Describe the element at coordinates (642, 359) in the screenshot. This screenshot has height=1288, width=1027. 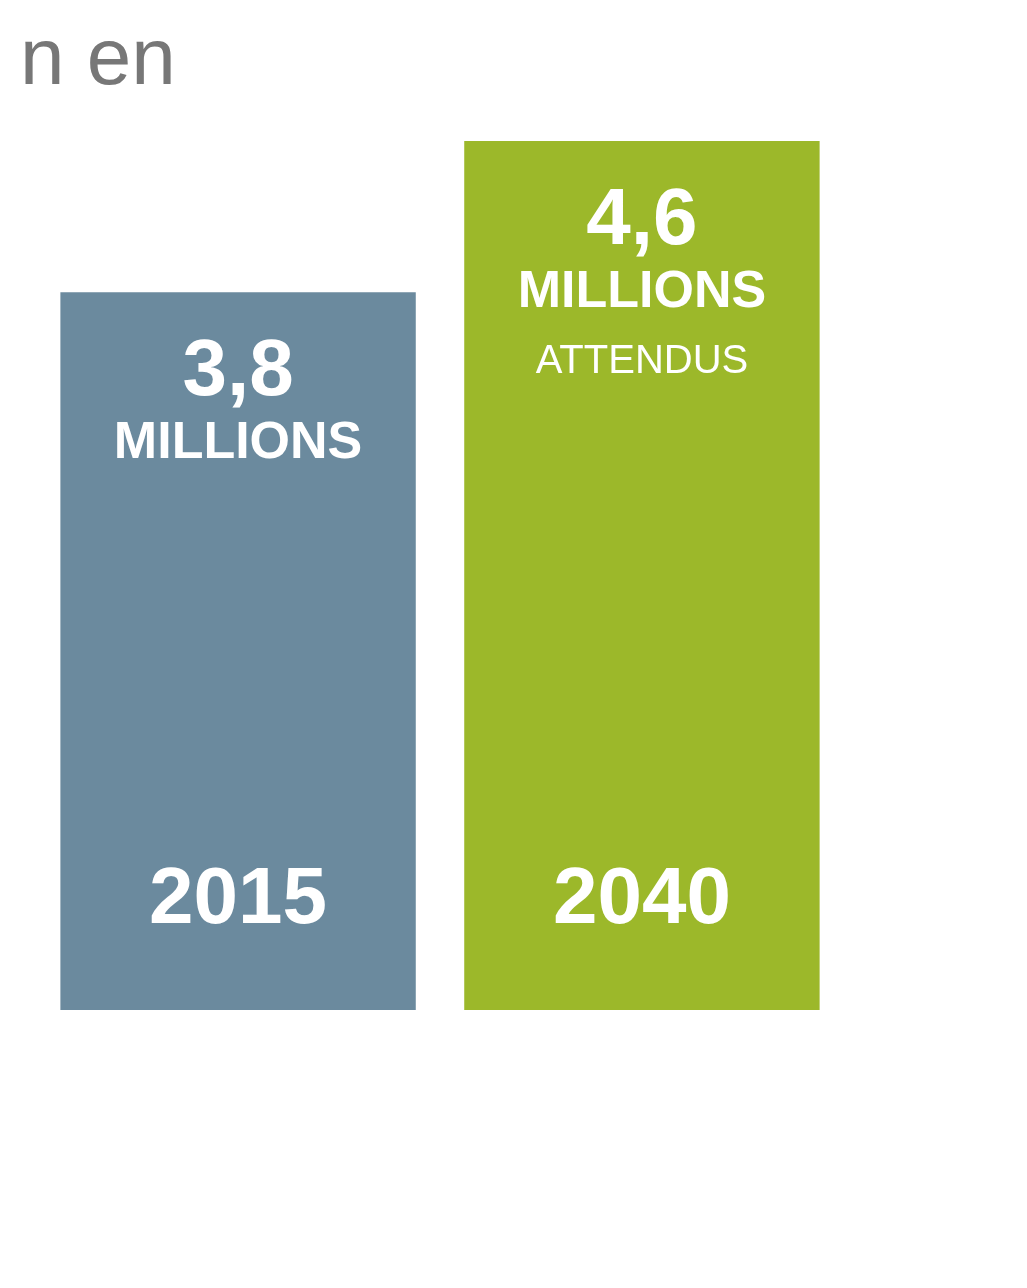
I see `annotation: ATTENDUS` at that location.